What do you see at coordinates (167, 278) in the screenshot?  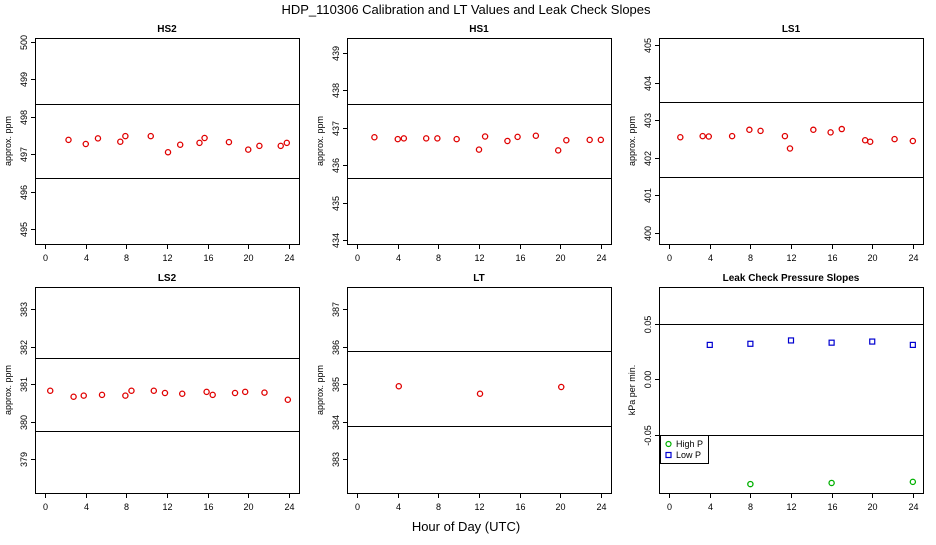 I see `panel-title: LS2` at bounding box center [167, 278].